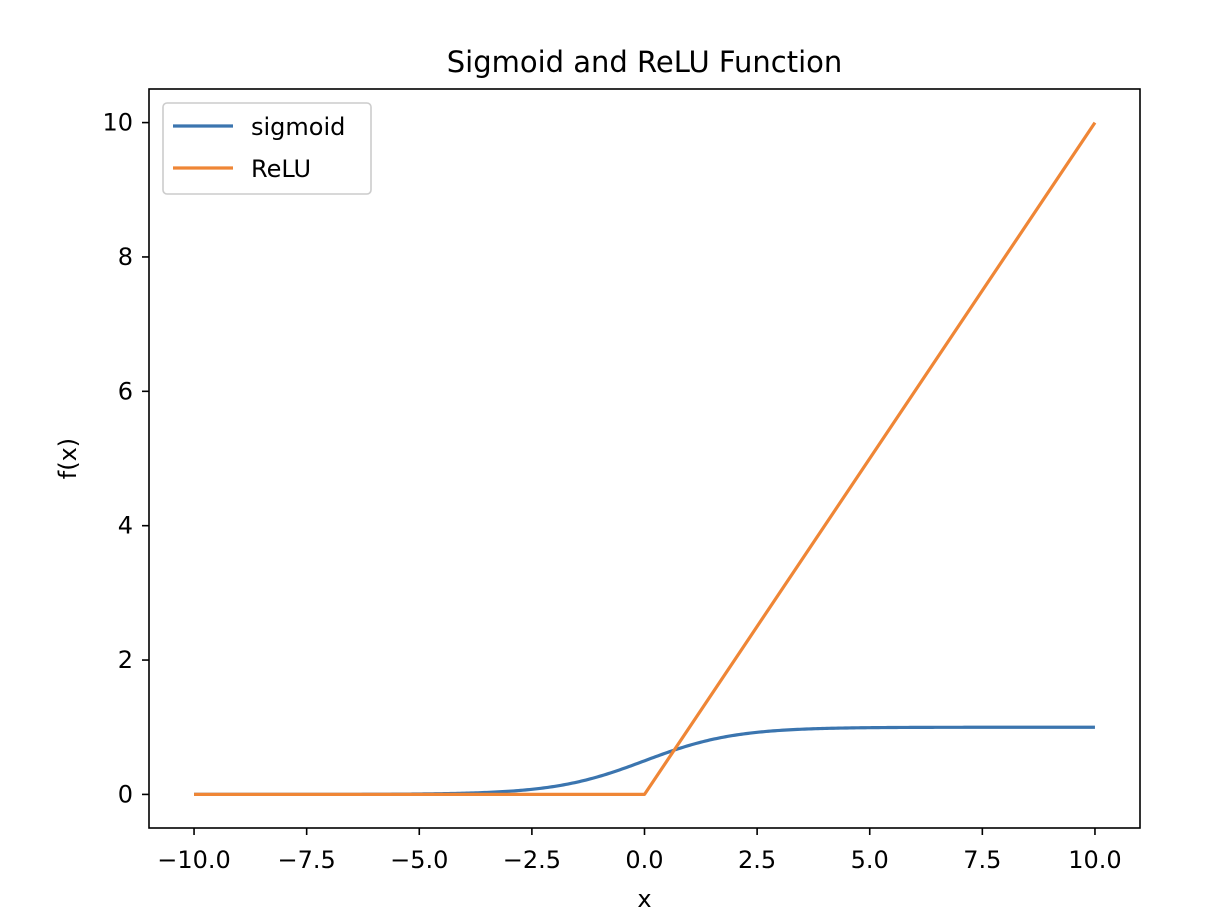 This screenshot has height=910, width=1220. Describe the element at coordinates (281, 169) in the screenshot. I see `legend-label: ReLU` at that location.